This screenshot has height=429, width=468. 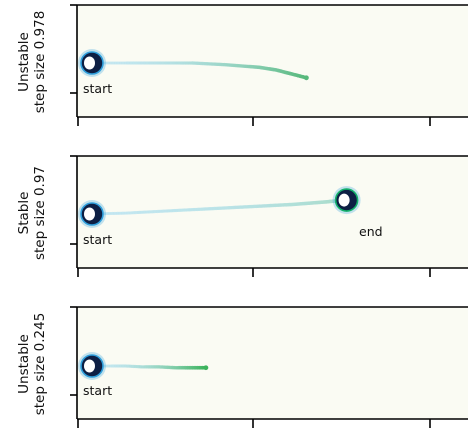 I want to click on panel-middle-annotation-start: start, so click(x=97, y=239).